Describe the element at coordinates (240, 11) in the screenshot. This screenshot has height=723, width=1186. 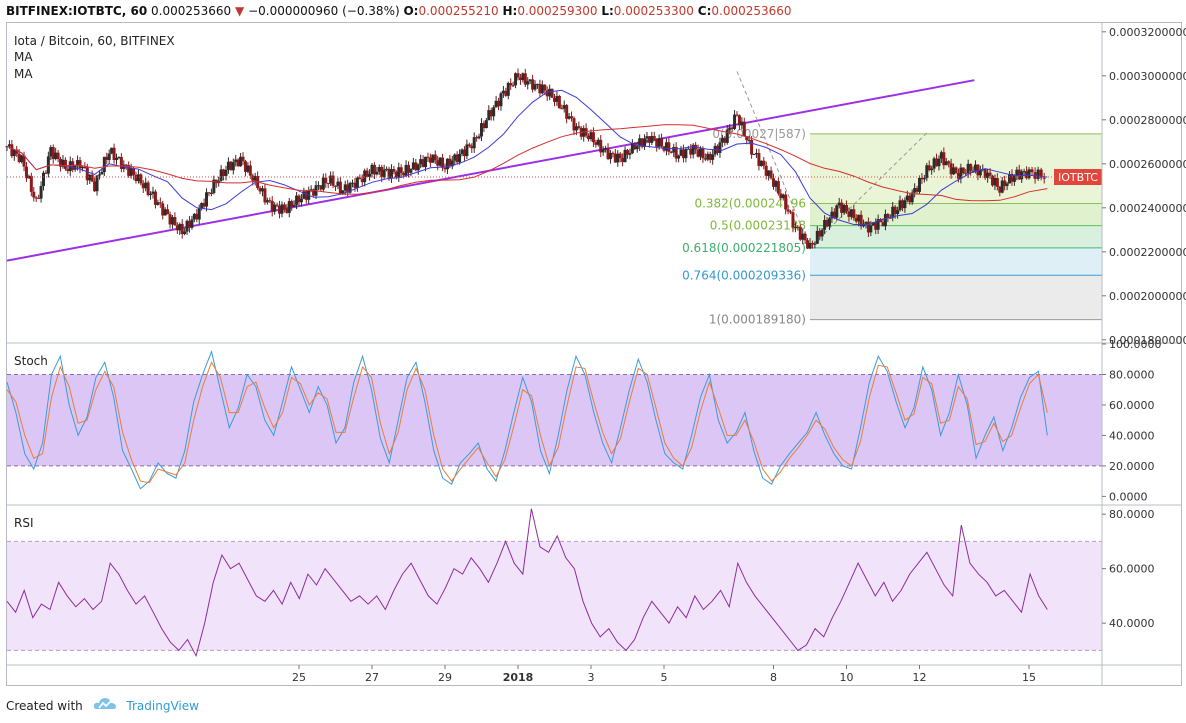
I see `down-arrow-icon: ▼` at that location.